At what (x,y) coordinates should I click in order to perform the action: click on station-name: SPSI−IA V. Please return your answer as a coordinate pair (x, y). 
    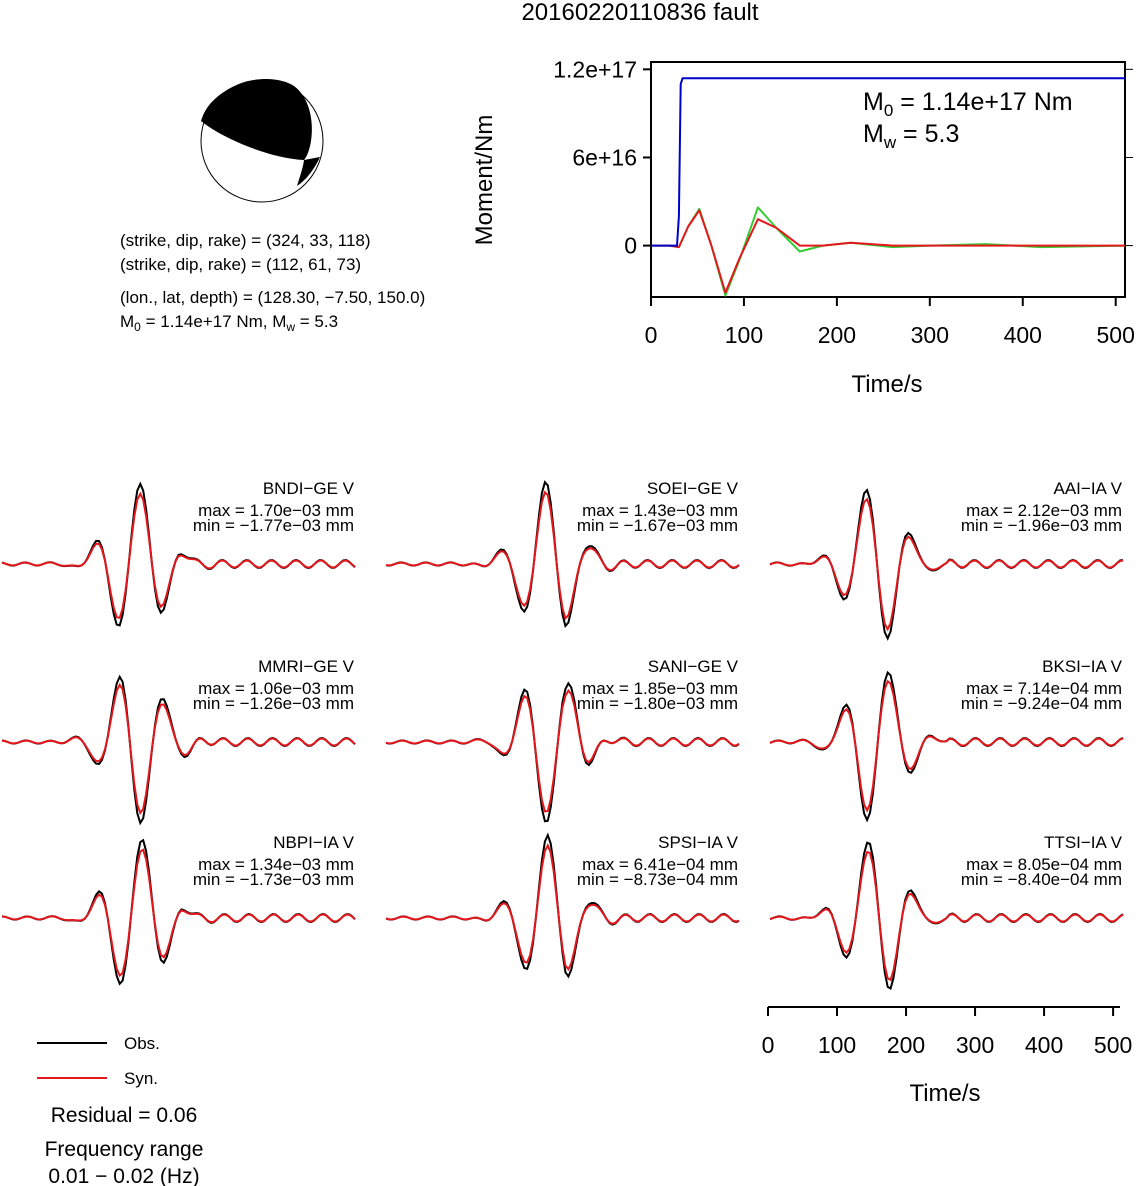
    Looking at the image, I should click on (698, 842).